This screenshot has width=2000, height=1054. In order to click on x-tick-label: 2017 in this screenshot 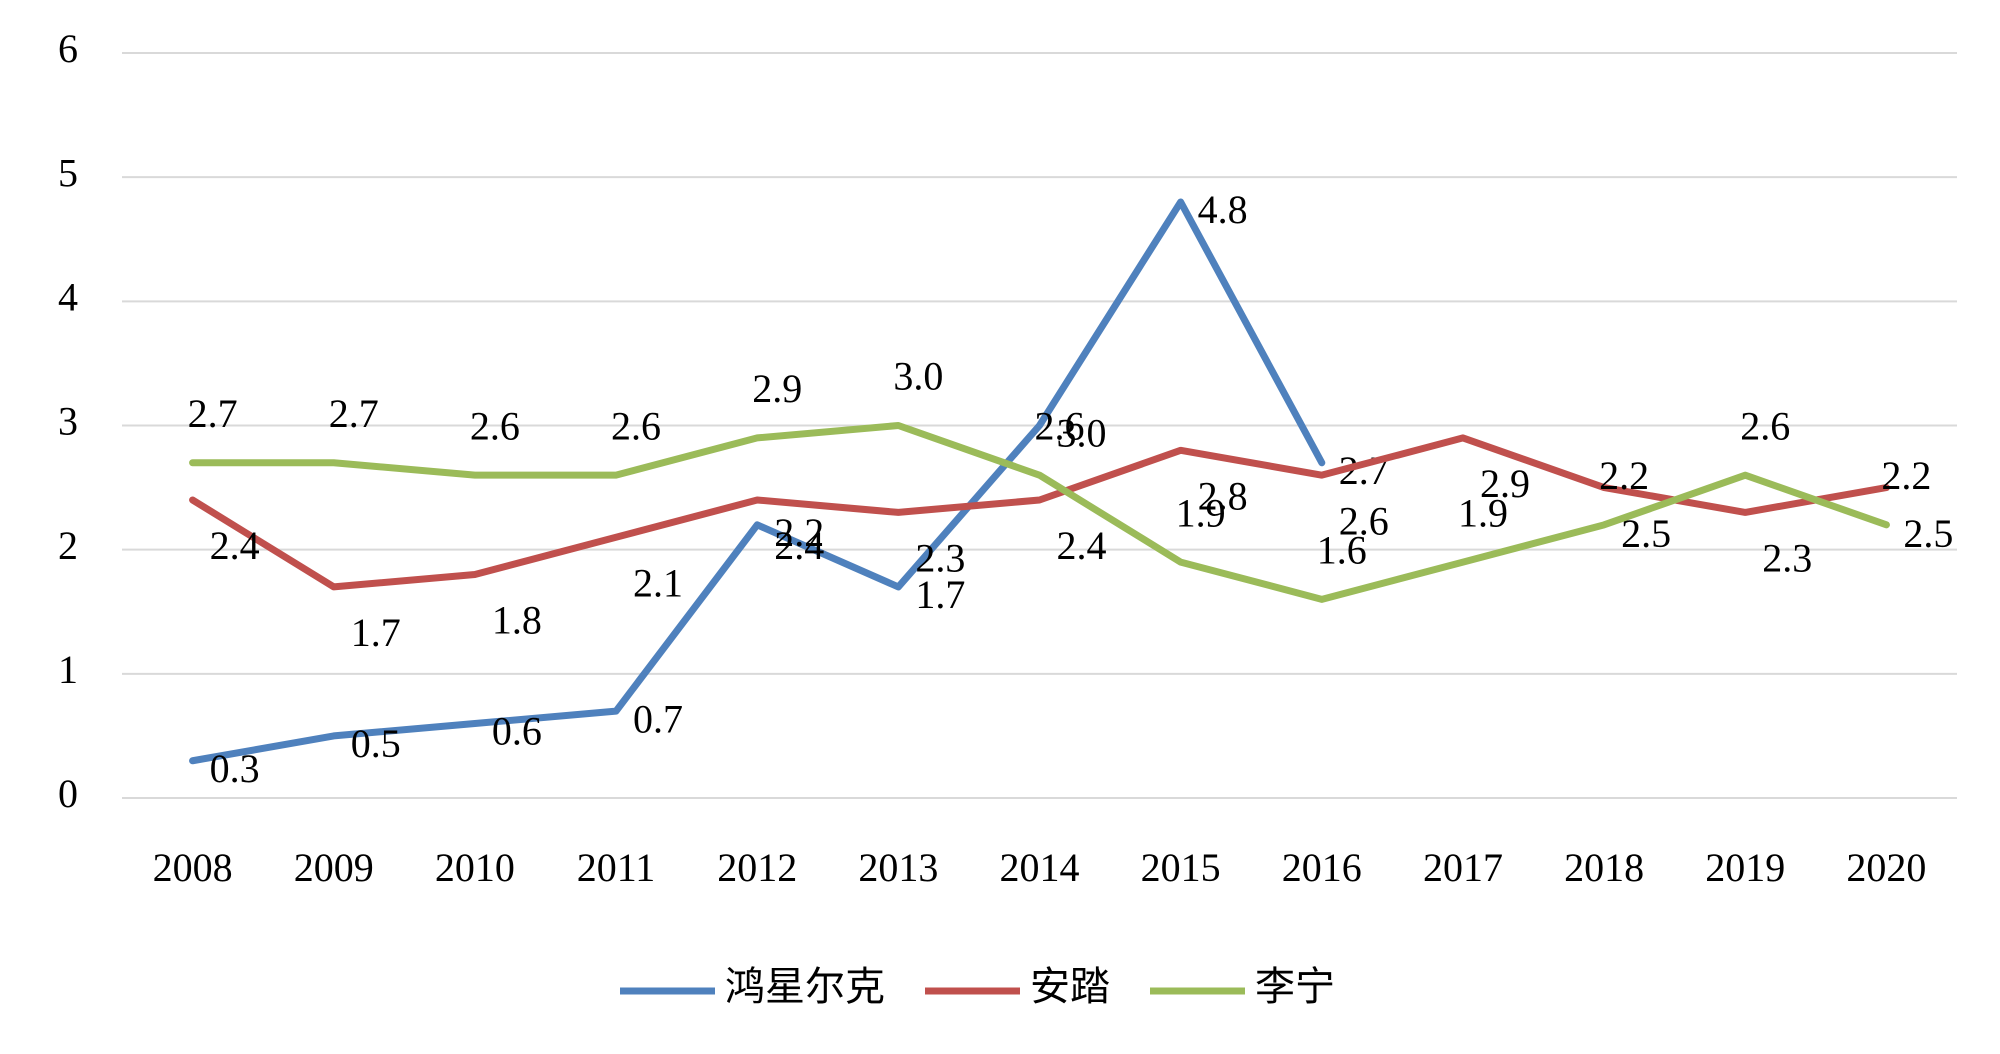, I will do `click(1463, 867)`.